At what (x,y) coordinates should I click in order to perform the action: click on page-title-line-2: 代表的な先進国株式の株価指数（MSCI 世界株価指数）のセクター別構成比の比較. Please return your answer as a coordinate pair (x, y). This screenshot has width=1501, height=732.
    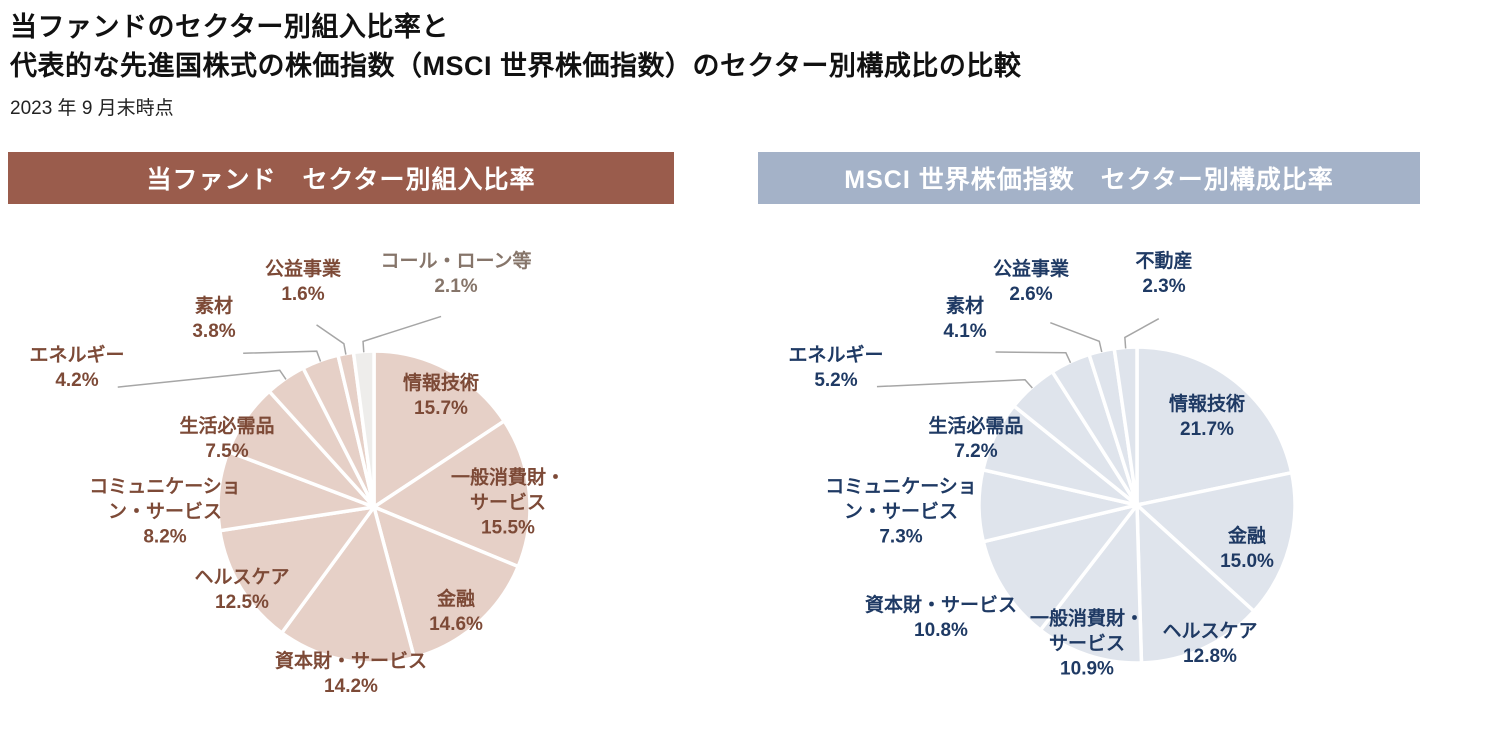
    Looking at the image, I should click on (516, 66).